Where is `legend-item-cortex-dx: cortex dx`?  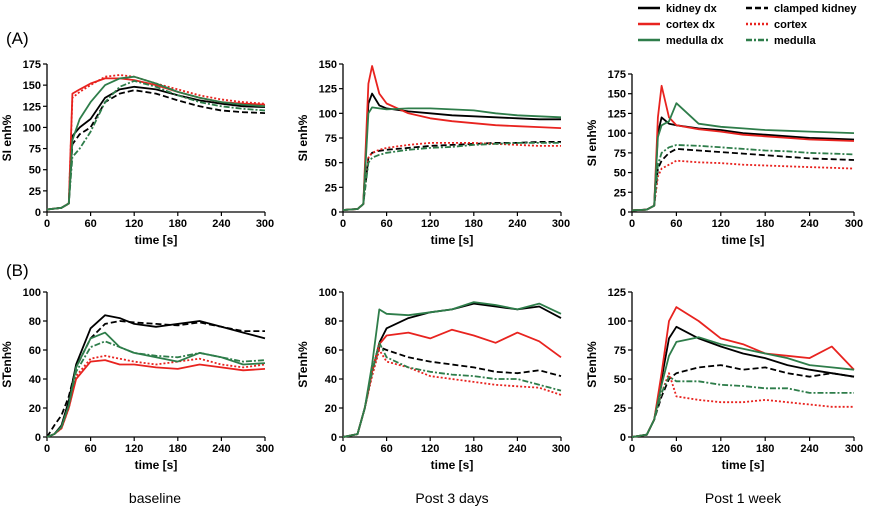
legend-item-cortex-dx: cortex dx is located at coordinates (677, 25).